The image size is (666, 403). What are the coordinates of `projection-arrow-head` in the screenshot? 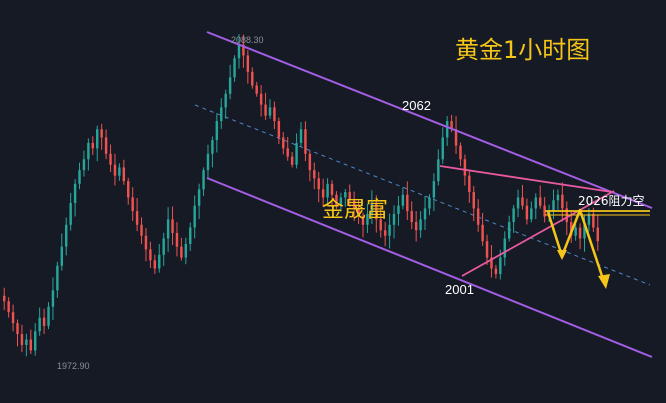 It's located at (604, 281).